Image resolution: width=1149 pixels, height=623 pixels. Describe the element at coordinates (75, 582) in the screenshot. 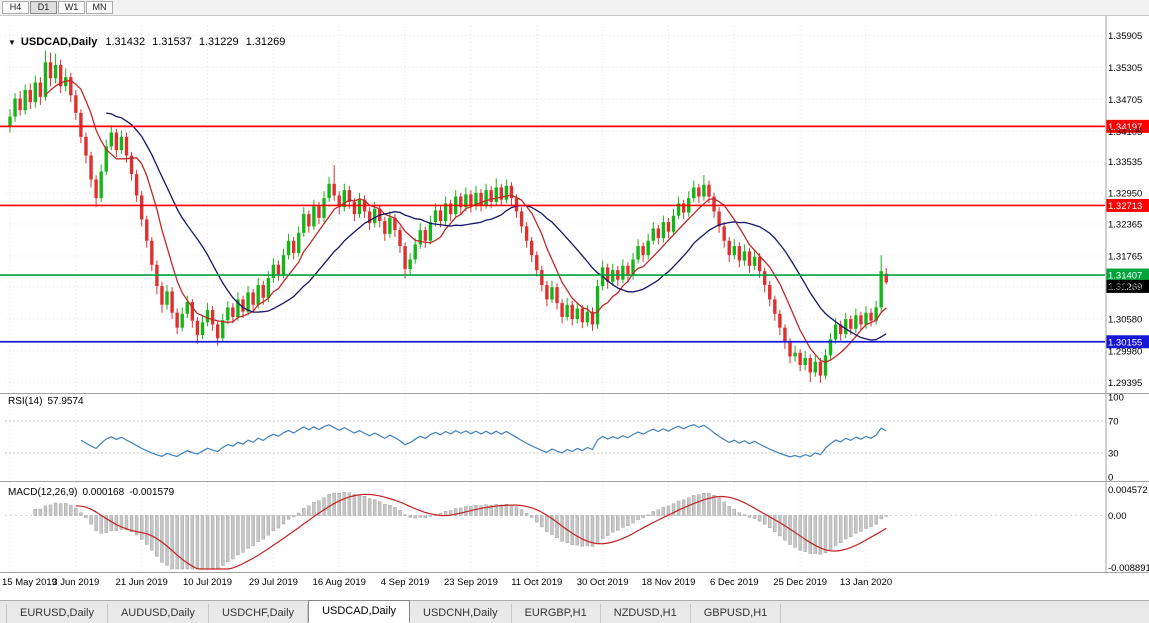

I see `svg-text: 3 Jun 2019` at that location.